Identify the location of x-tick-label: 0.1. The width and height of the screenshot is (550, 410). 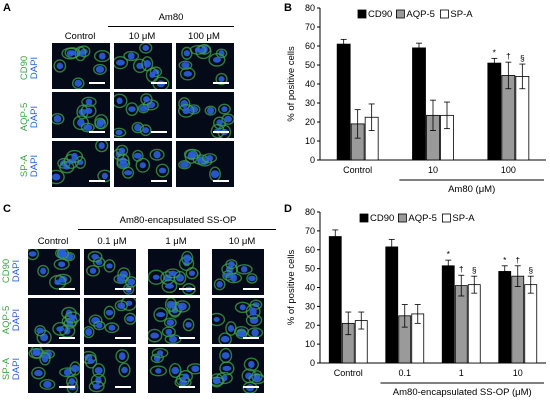
(404, 373).